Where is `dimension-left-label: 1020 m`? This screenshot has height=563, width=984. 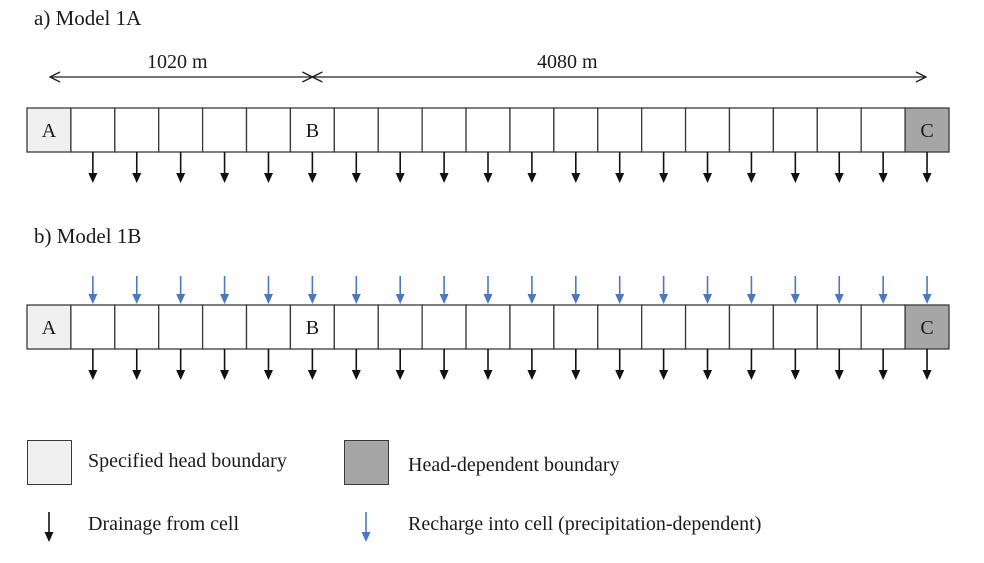
dimension-left-label: 1020 m is located at coordinates (177, 62).